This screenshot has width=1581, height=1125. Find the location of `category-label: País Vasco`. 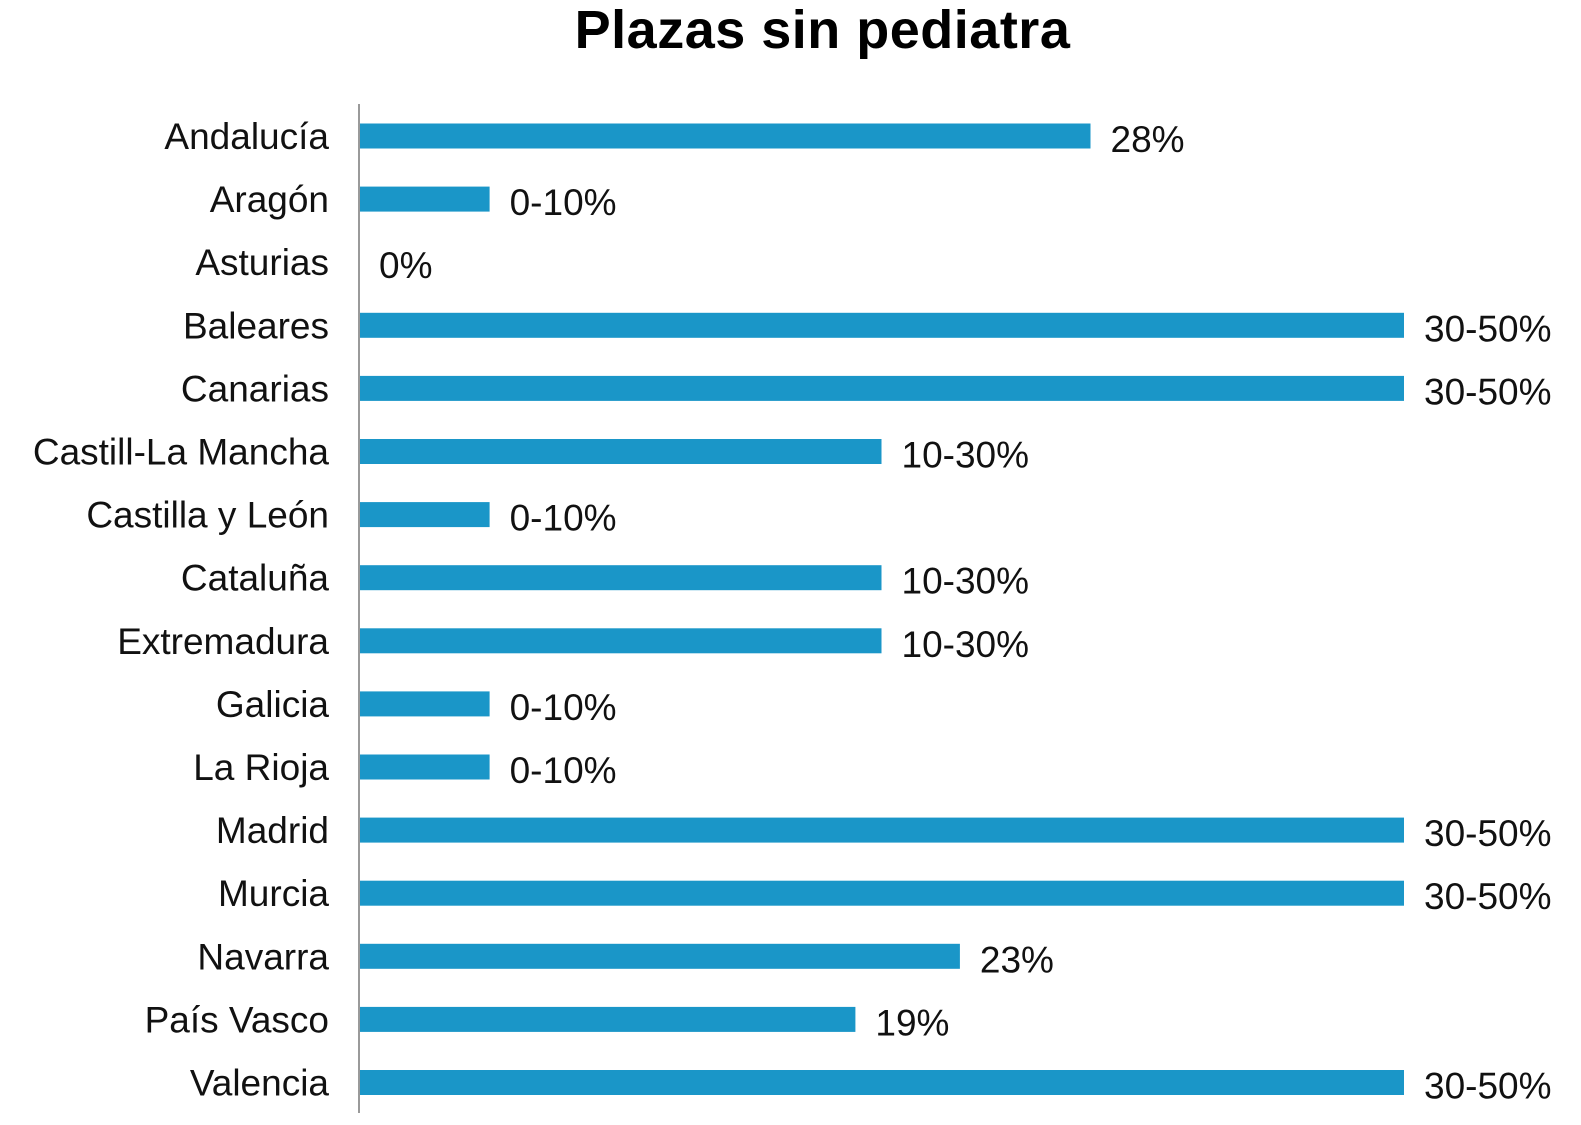

category-label: País Vasco is located at coordinates (237, 1019).